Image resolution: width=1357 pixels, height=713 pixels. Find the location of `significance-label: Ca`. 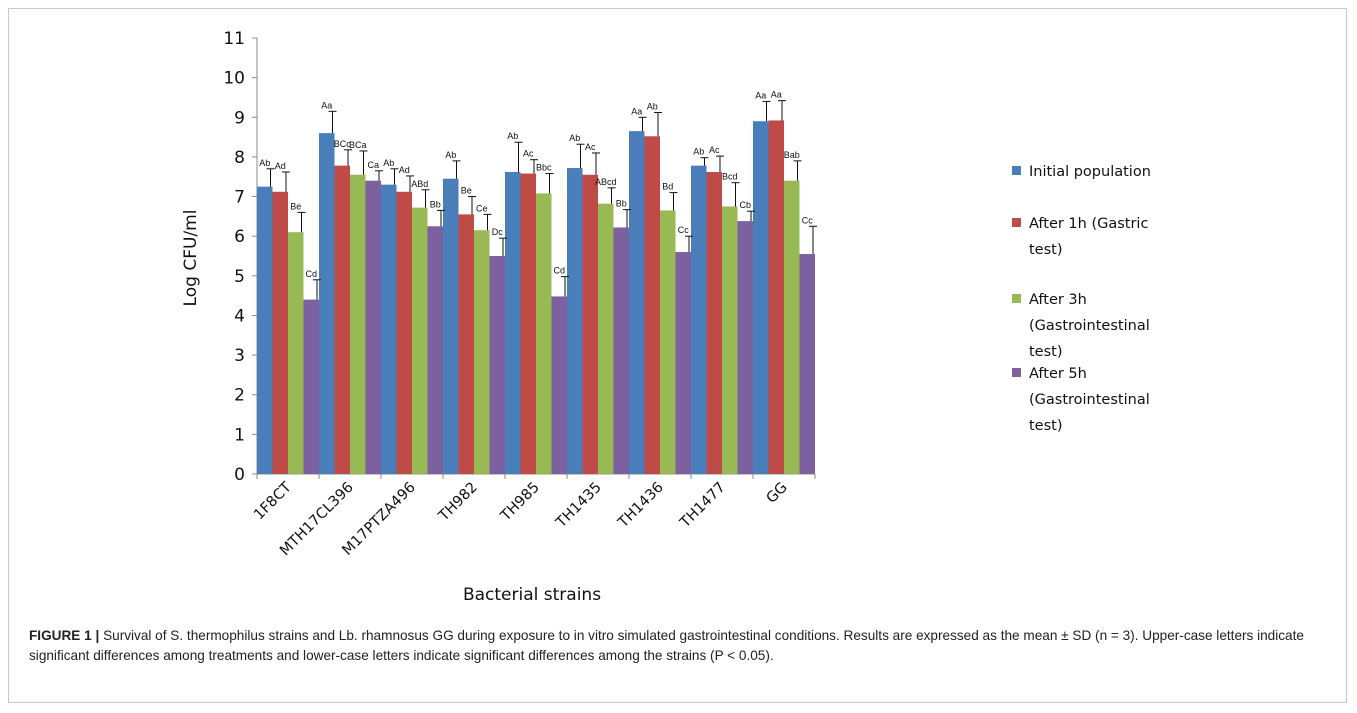

significance-label: Ca is located at coordinates (373, 165).